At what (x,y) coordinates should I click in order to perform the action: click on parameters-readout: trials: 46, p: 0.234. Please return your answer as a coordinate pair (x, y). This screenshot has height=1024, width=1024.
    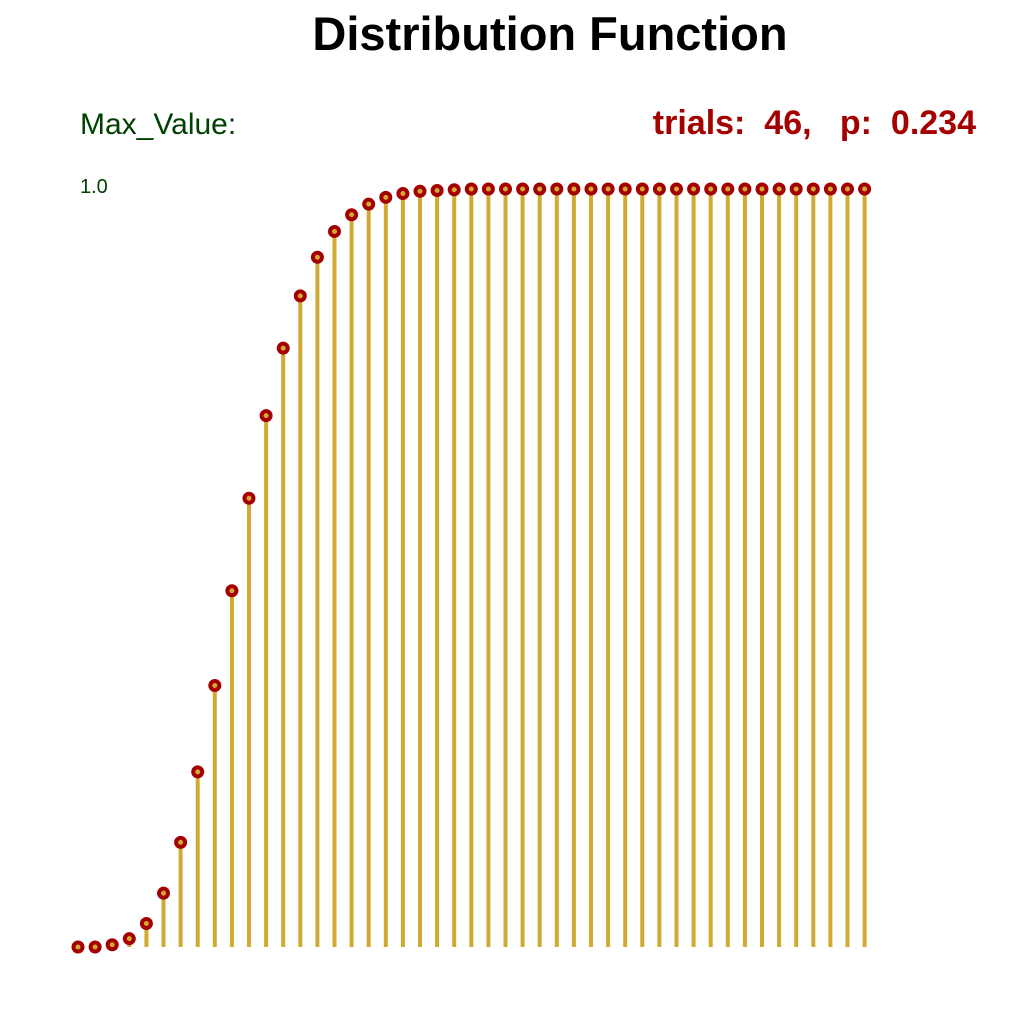
    Looking at the image, I should click on (814, 123).